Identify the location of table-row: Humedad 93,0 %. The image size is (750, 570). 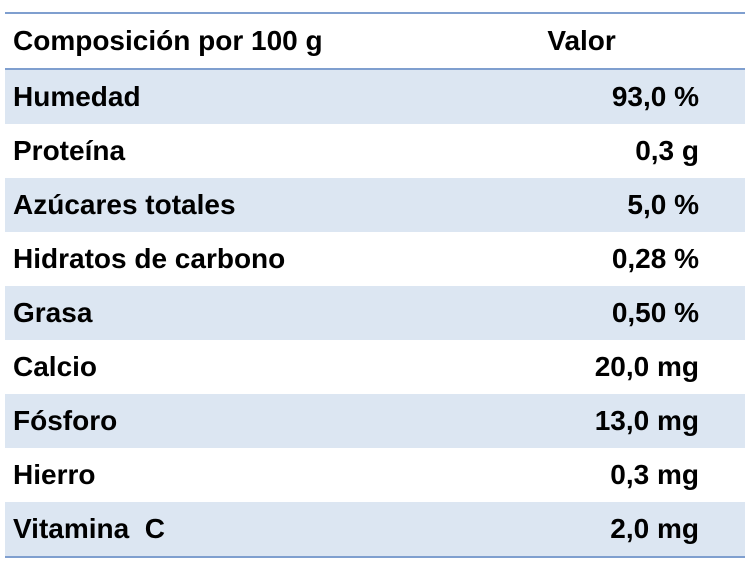
(375, 96).